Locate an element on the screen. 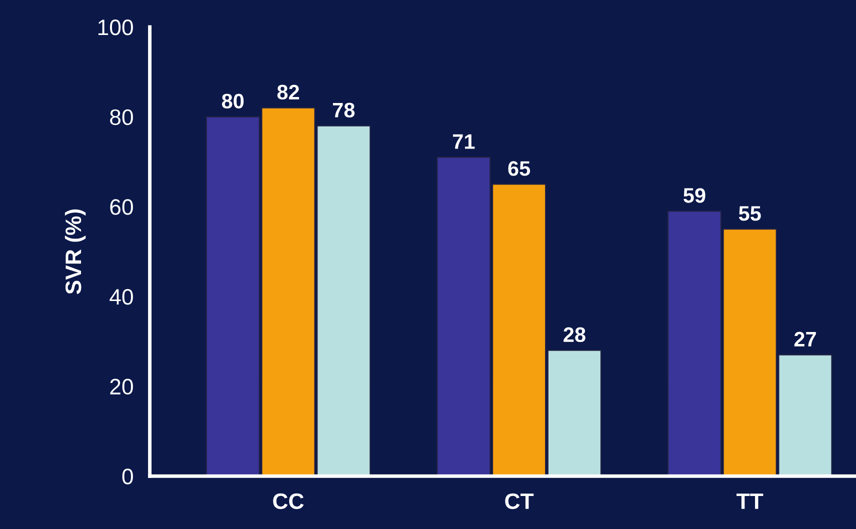  data-label: 27 is located at coordinates (805, 339).